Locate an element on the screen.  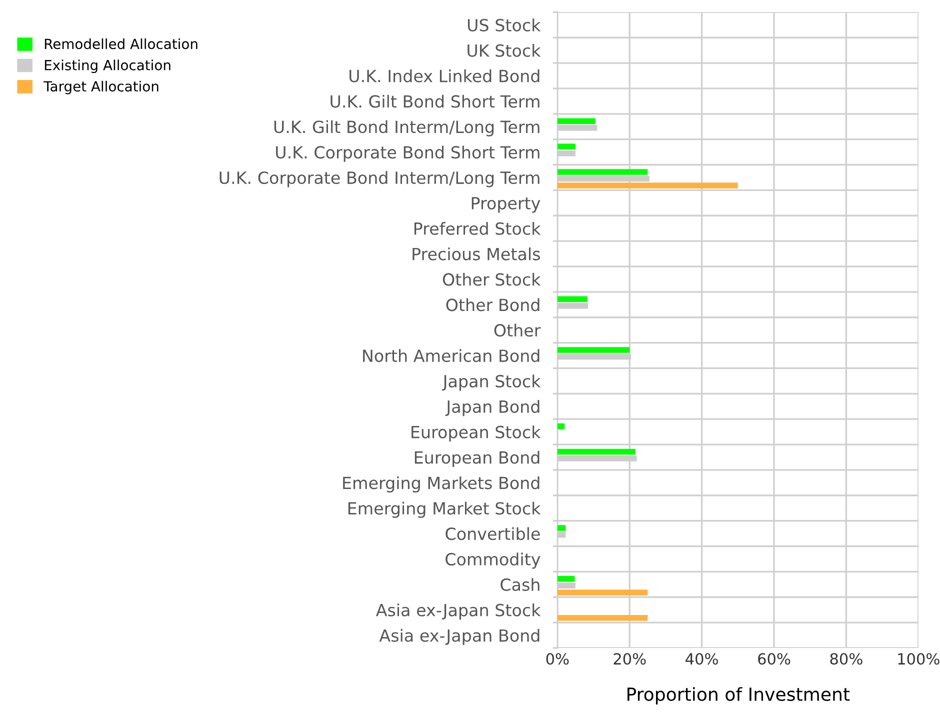
x-tick-label: 60% is located at coordinates (774, 659).